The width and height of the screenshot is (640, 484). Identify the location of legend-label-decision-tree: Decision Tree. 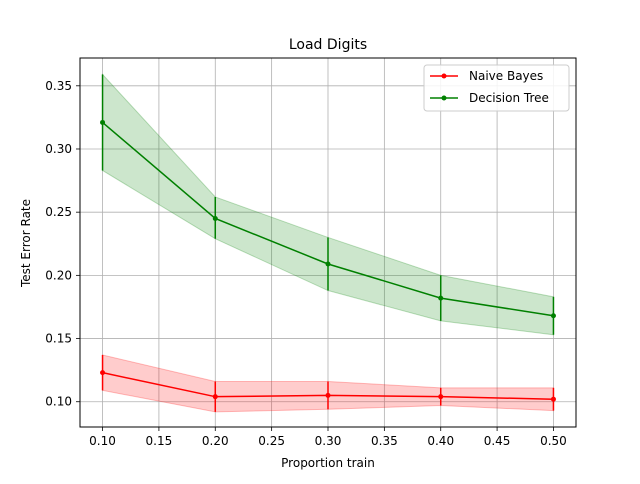
(509, 98).